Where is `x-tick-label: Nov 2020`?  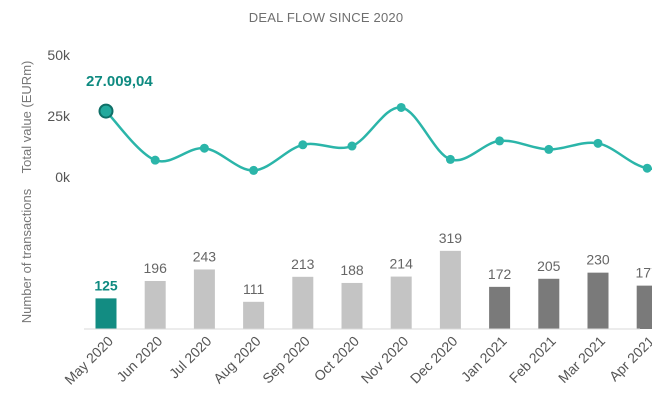
x-tick-label: Nov 2020 is located at coordinates (385, 360).